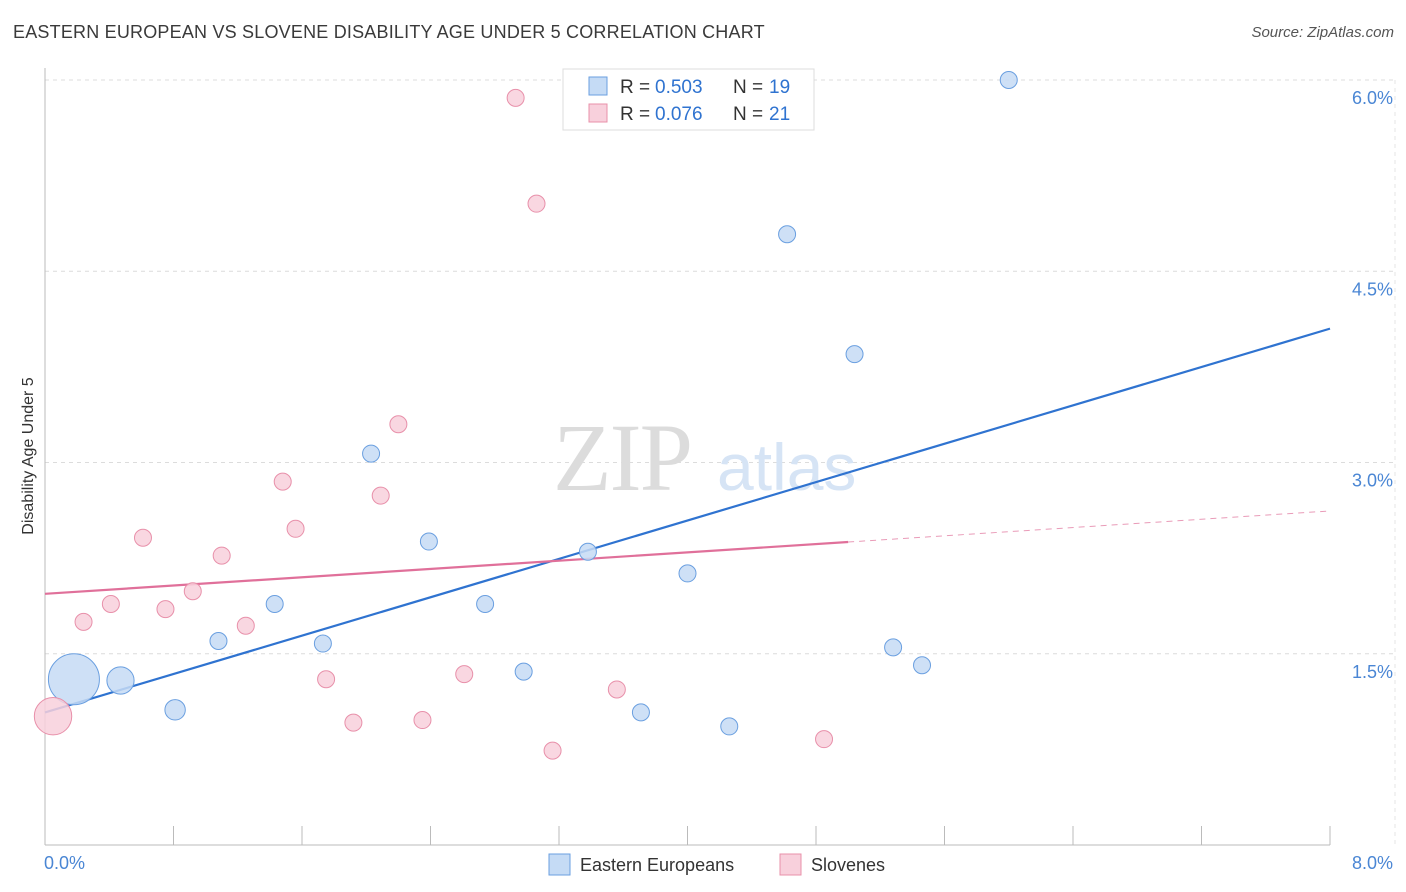 The width and height of the screenshot is (1406, 892). Describe the element at coordinates (748, 114) in the screenshot. I see `stats-n-label-slovene: N =` at that location.